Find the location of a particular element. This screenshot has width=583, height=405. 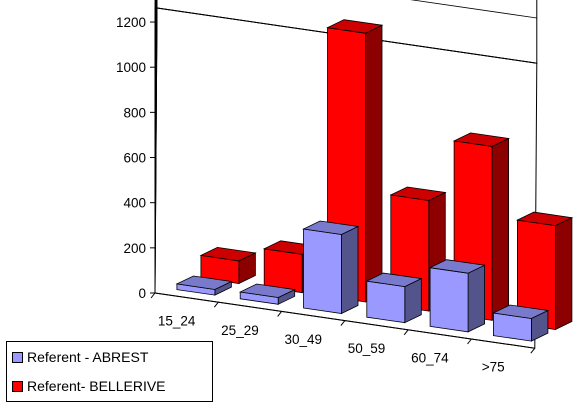

y-axis-ticks: 0 200 400 600 800 1000 1200 is located at coordinates (135, 158).